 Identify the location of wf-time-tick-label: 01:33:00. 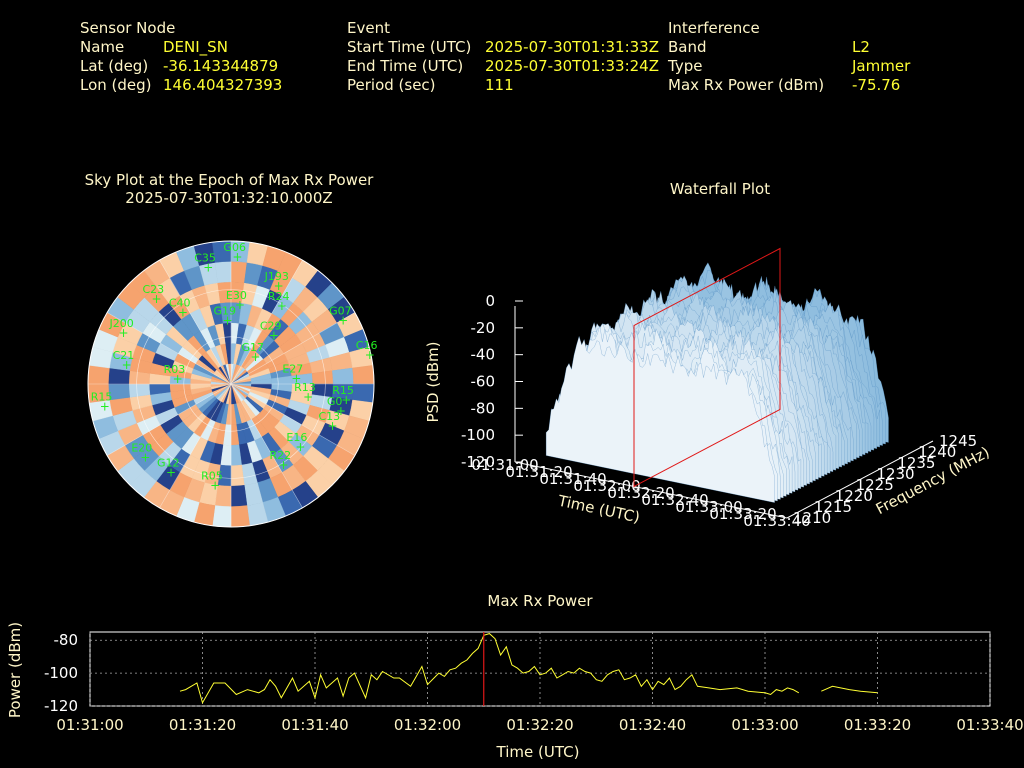
(708, 507).